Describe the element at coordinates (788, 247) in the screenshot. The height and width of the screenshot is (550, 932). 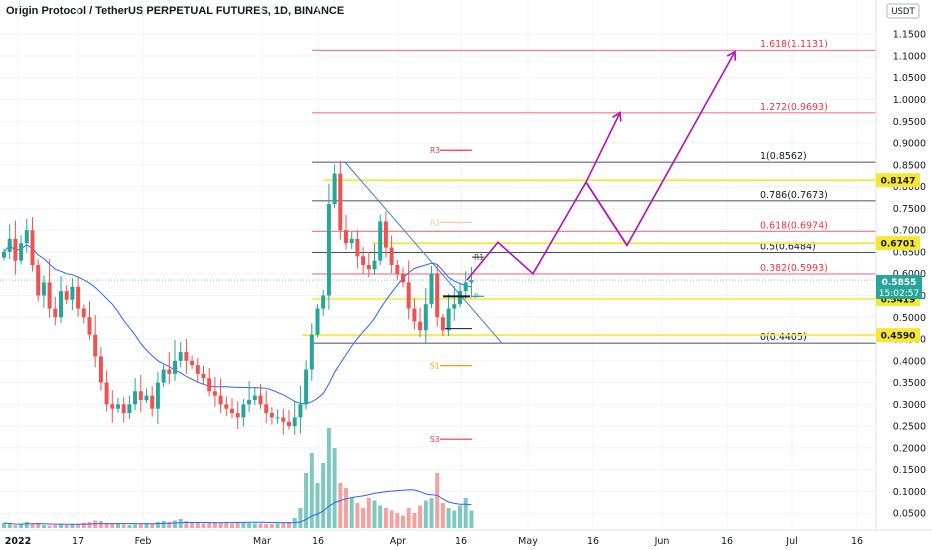
I see `fib-level-label: 0.5(0.6484)` at that location.